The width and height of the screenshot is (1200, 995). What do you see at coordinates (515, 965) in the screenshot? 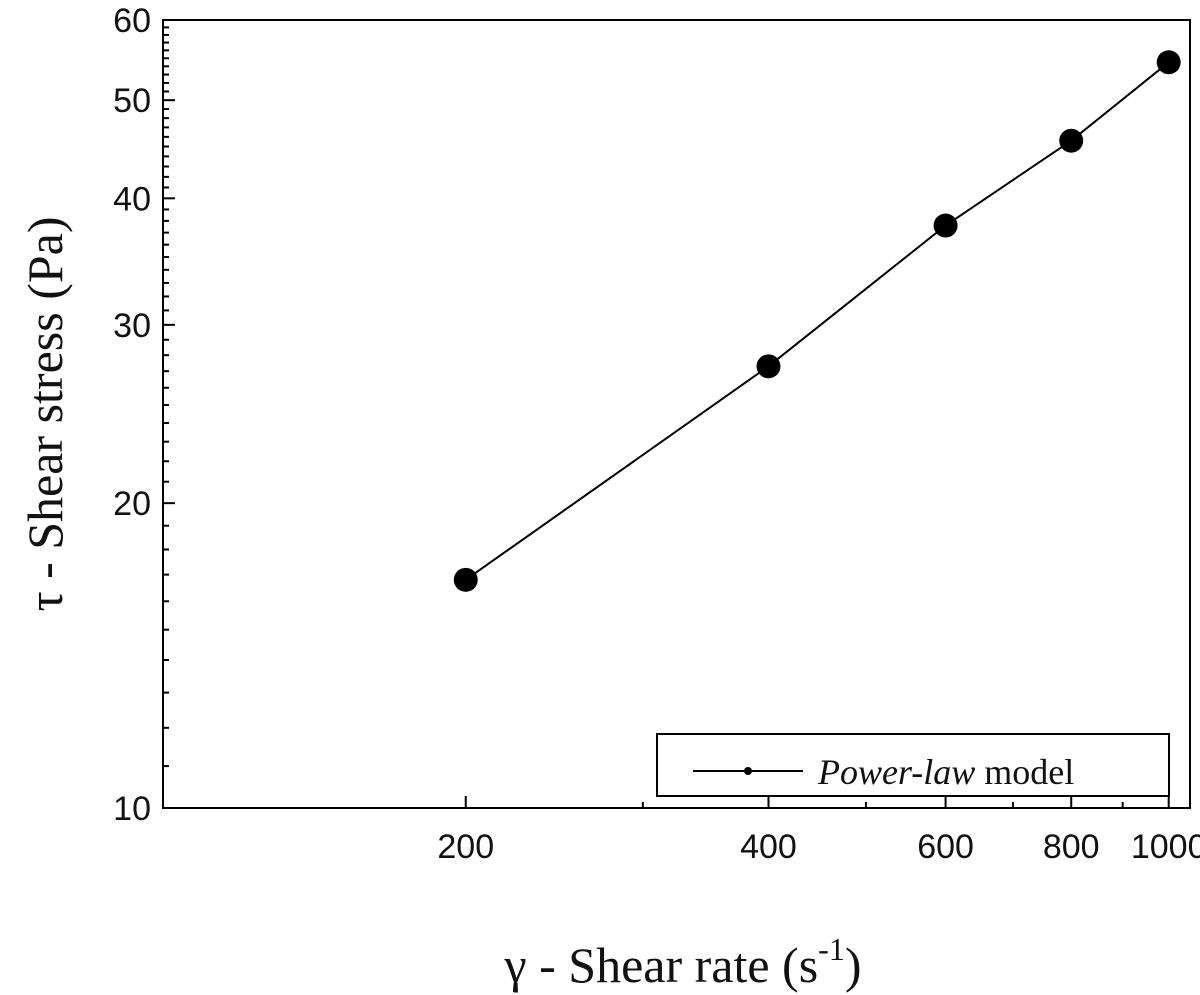
I see `x-axis-symbol: γ` at bounding box center [515, 965].